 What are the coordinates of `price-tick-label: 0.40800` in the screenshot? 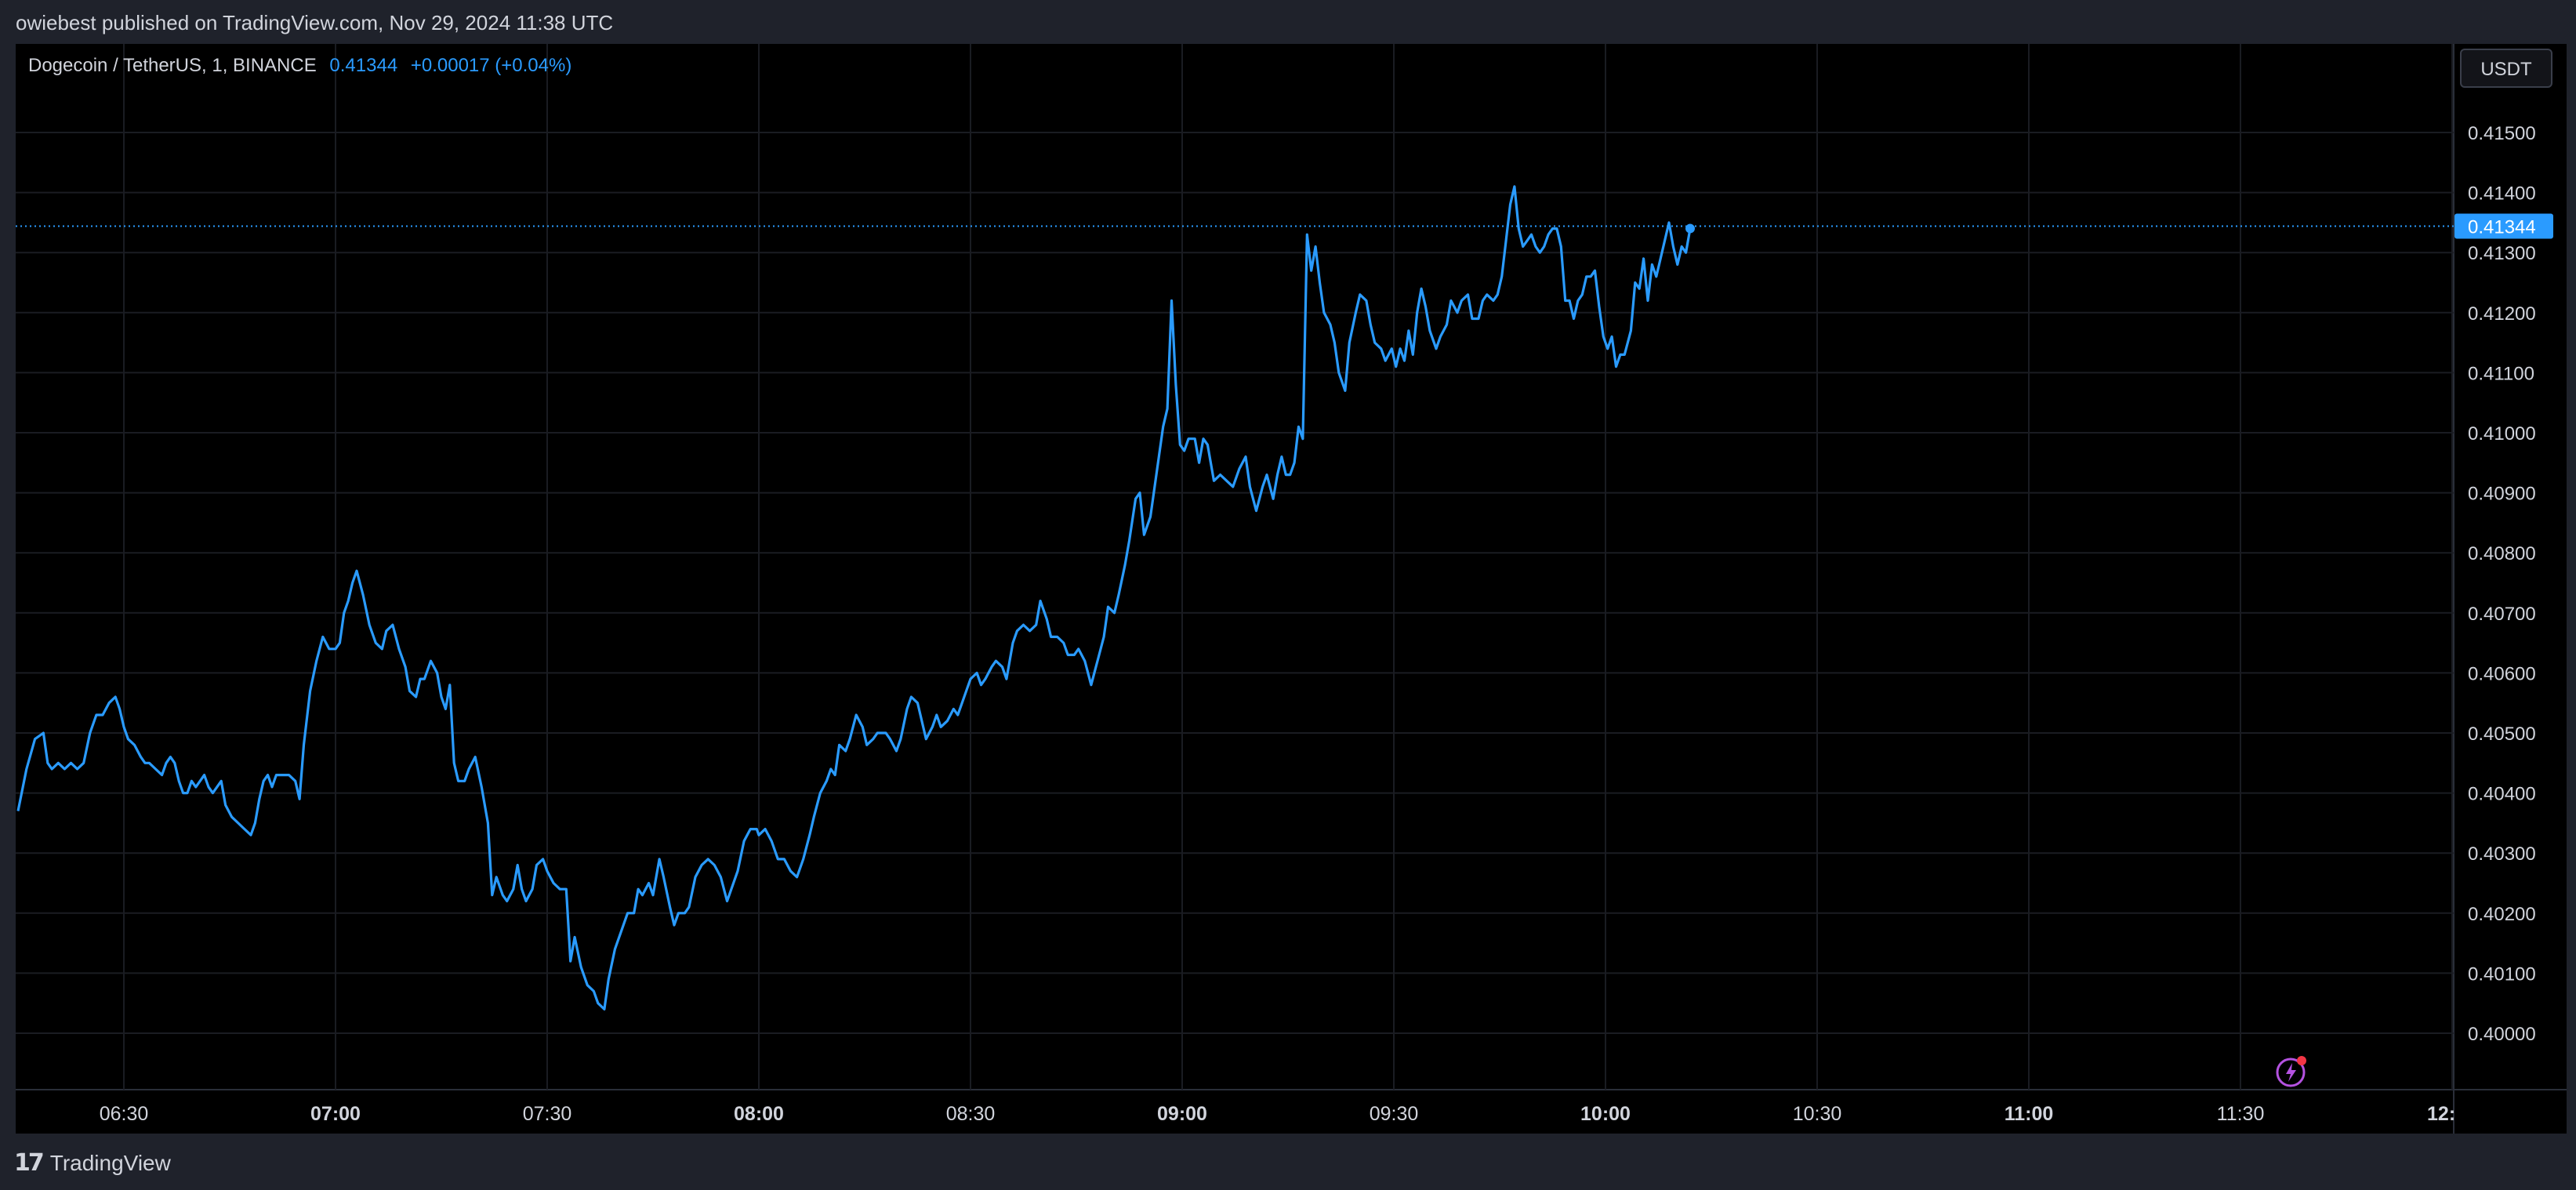 It's located at (2502, 553).